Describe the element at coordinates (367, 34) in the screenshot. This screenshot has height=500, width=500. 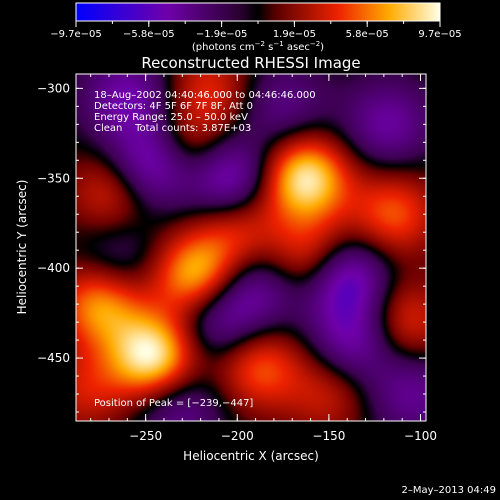
I see `colorbar-tick-label: 5.8e−05` at that location.